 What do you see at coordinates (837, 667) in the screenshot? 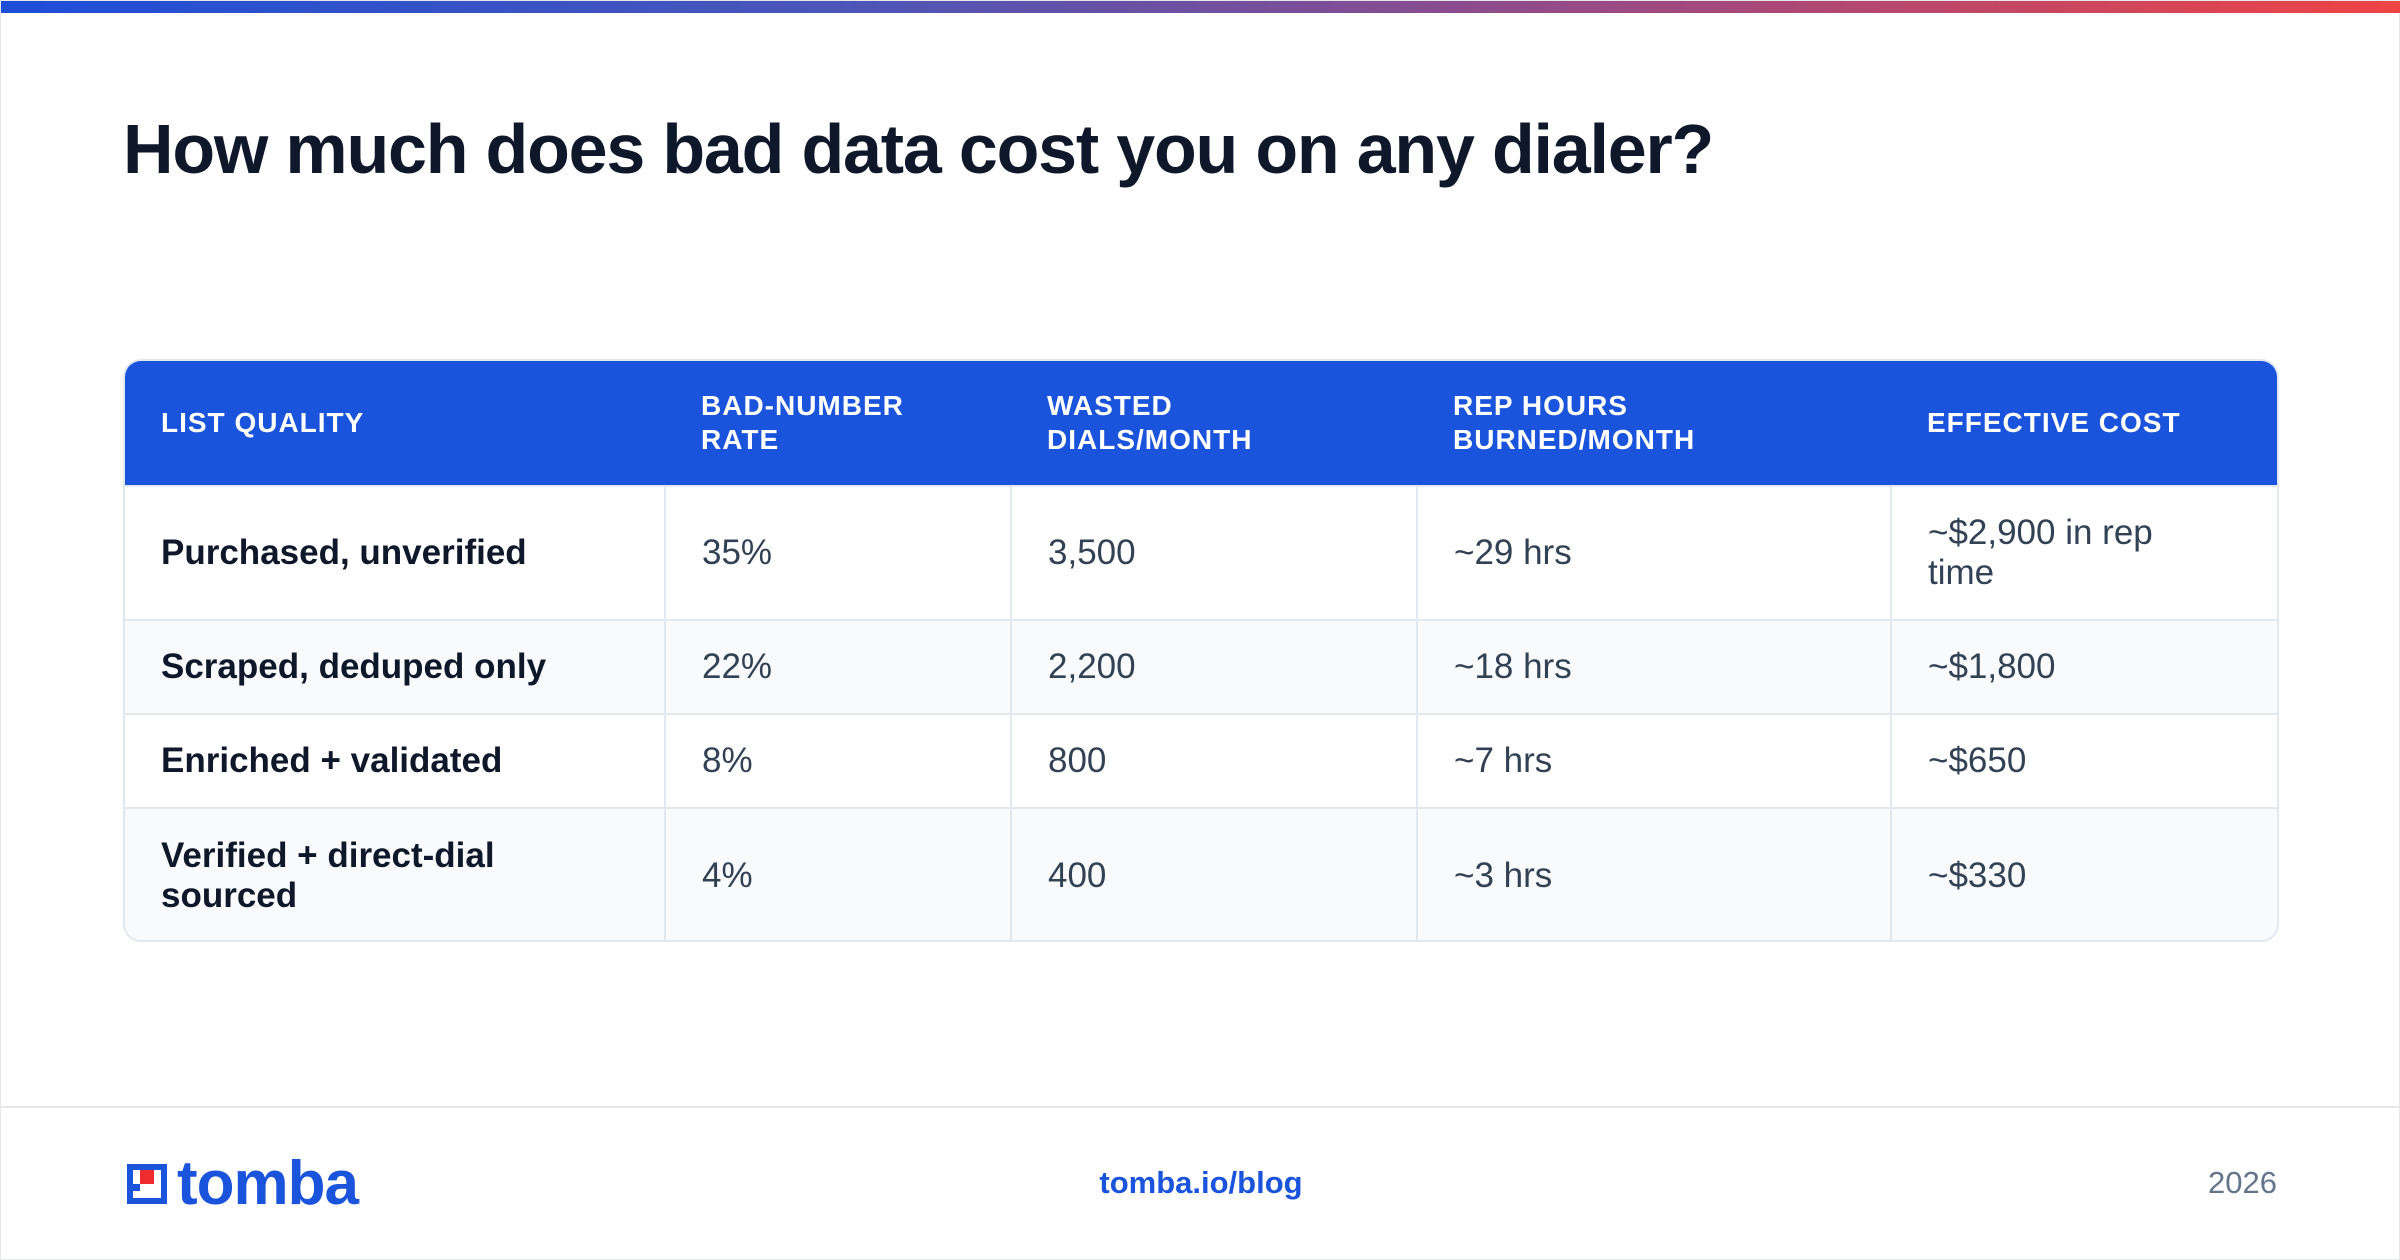
I see `cell-bad-number-rate: 22%` at bounding box center [837, 667].